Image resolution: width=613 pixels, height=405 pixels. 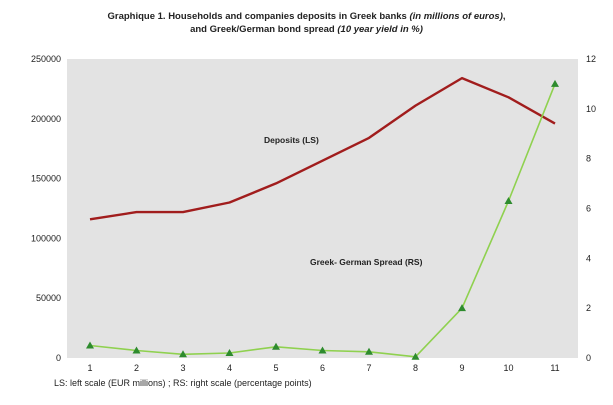 I want to click on deposits-series-label: Deposits (LS), so click(x=291, y=140).